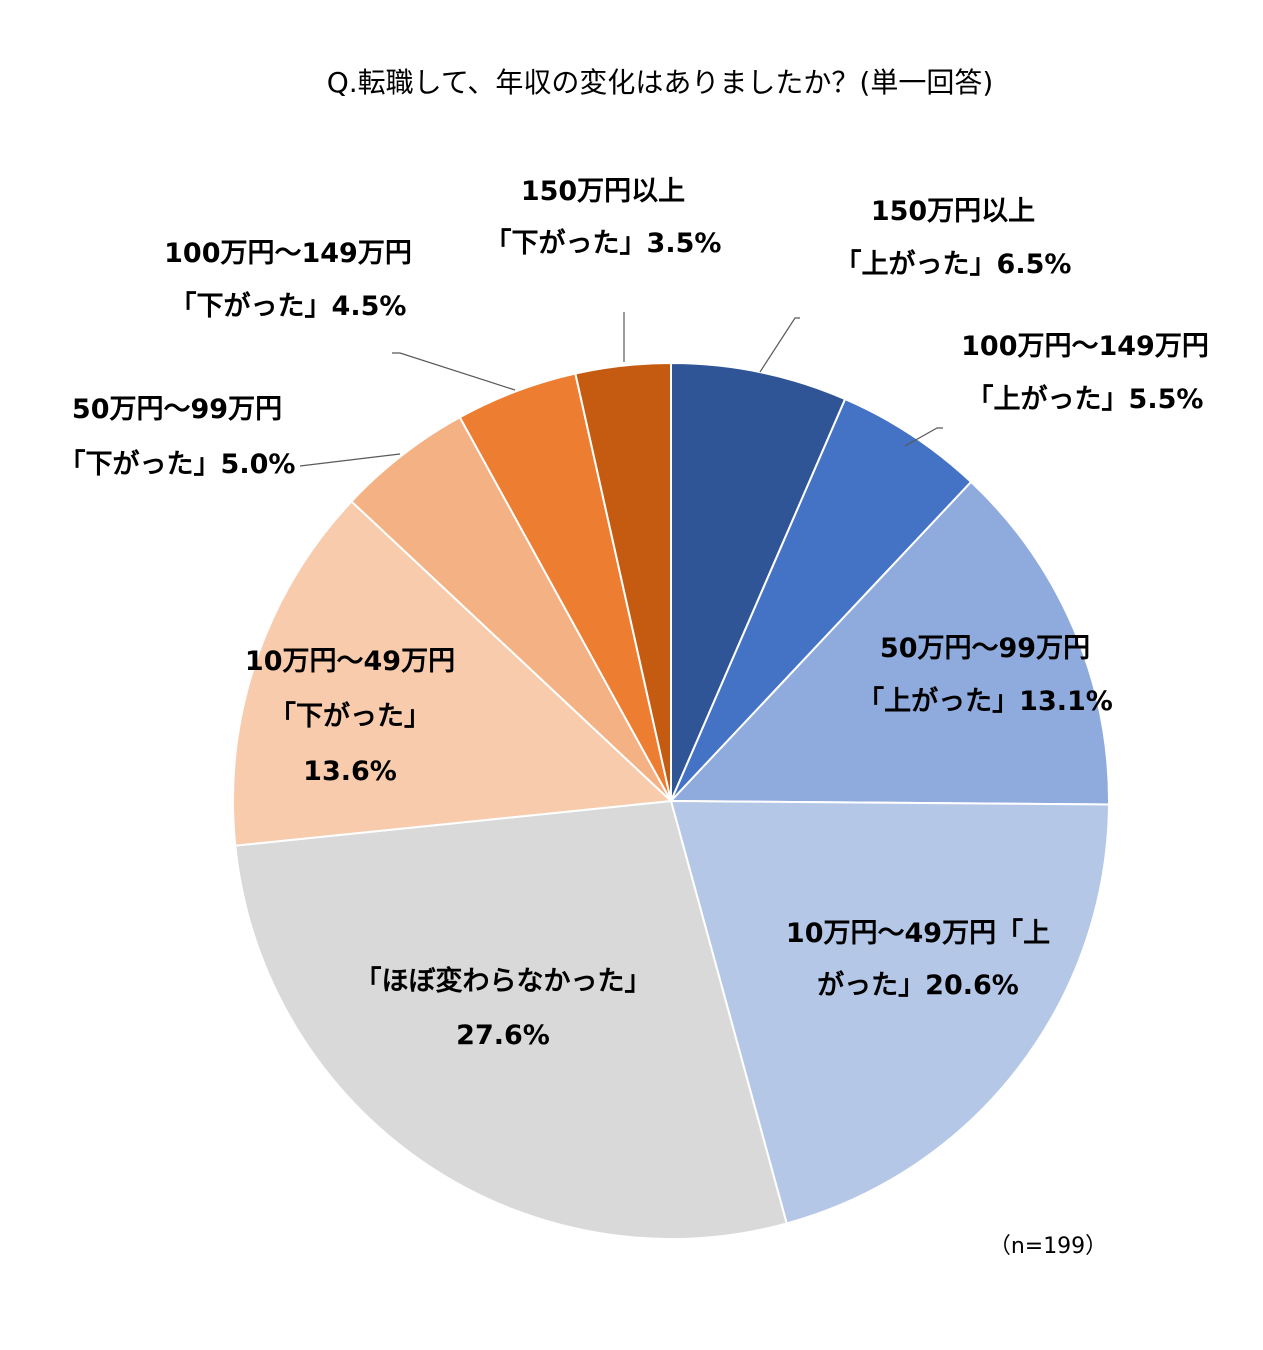 The height and width of the screenshot is (1350, 1263). Describe the element at coordinates (503, 1035) in the screenshot. I see `slice-label-line: 27.6%` at that location.